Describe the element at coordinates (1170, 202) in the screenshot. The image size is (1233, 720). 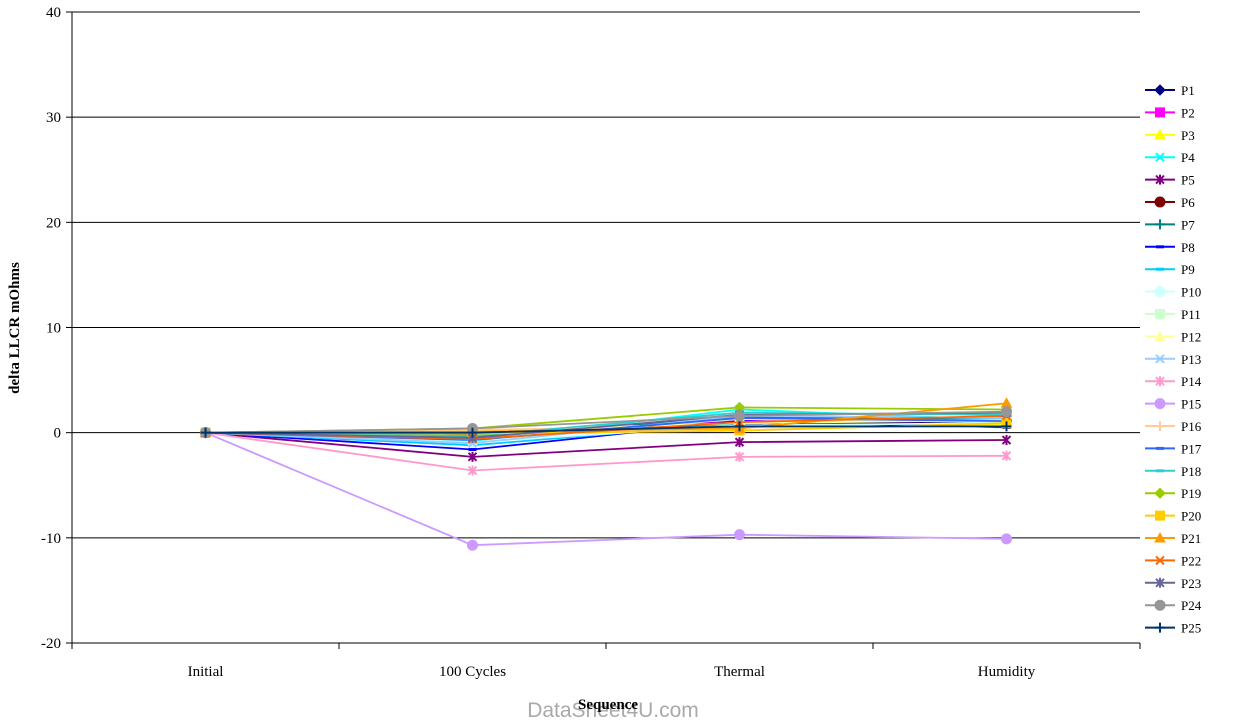
I see `legend-item: P6` at that location.